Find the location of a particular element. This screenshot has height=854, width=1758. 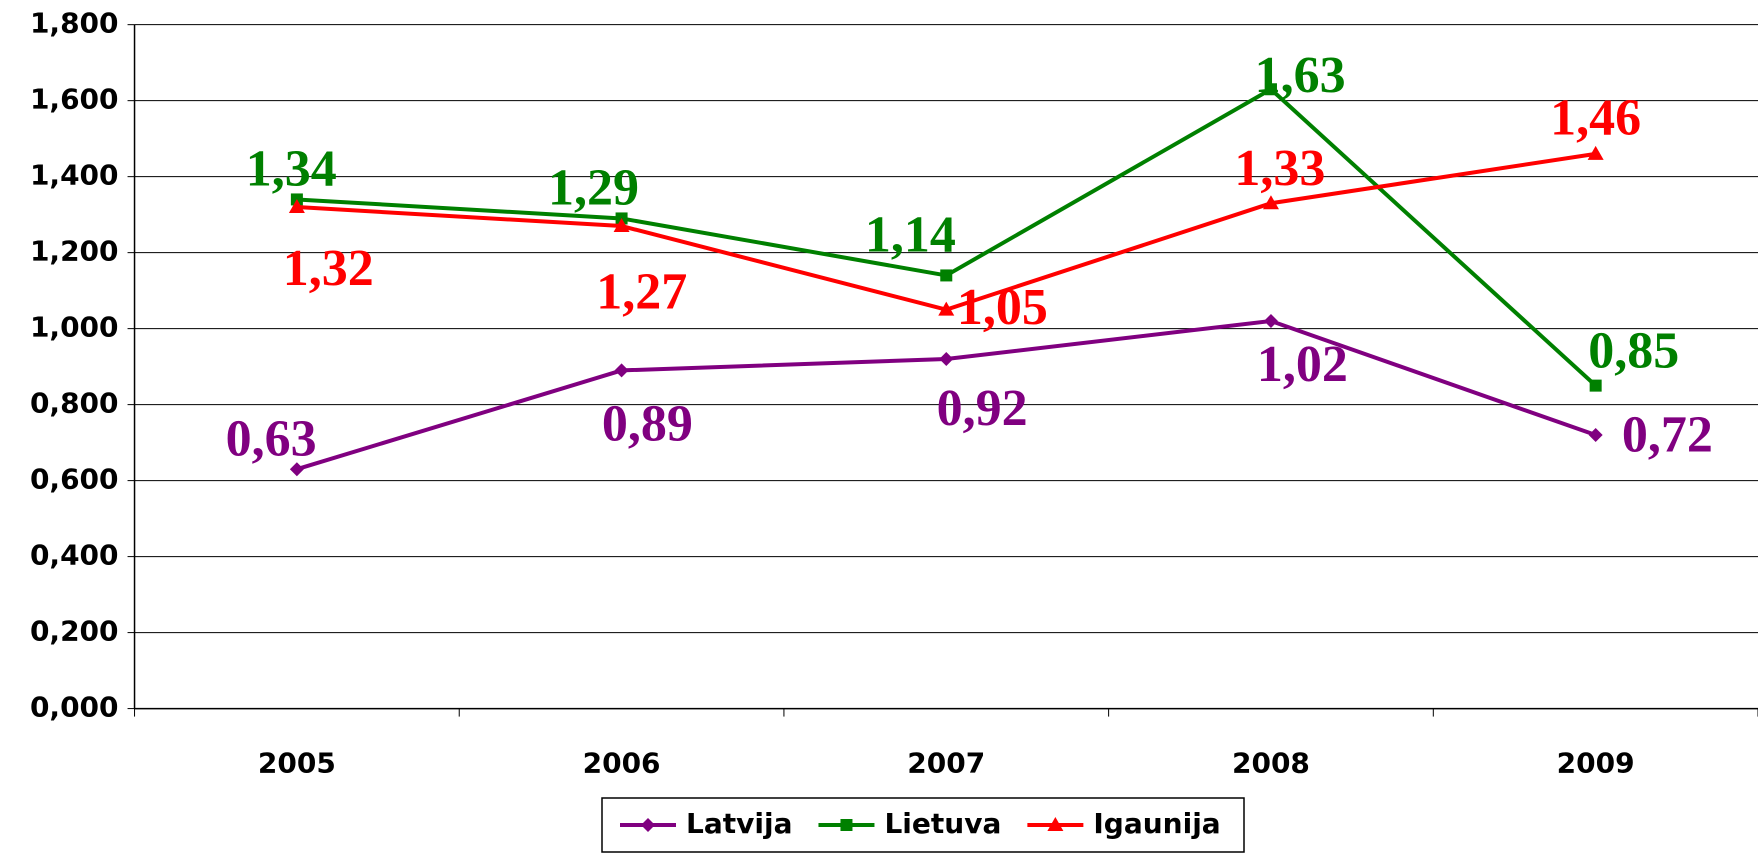

value-label: 0,72 is located at coordinates (1667, 434).